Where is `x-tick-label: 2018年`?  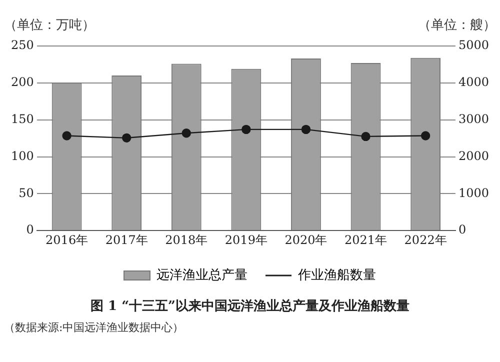
x-tick-label: 2018年 is located at coordinates (186, 239).